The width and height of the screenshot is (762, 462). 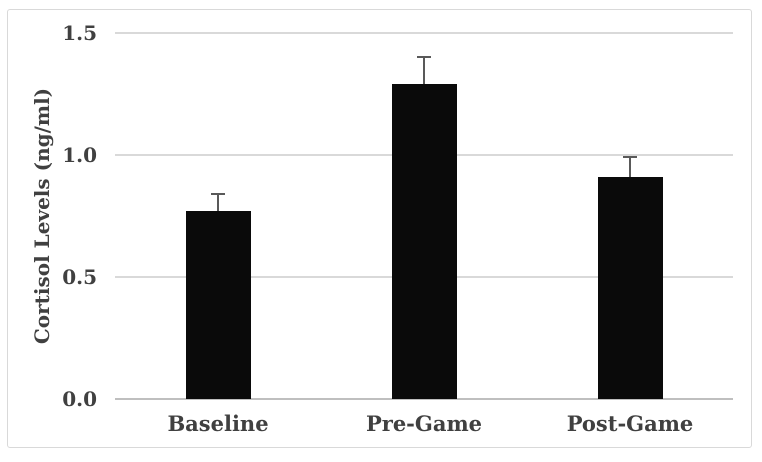 I want to click on error-bar-cap-baseline, so click(x=218, y=194).